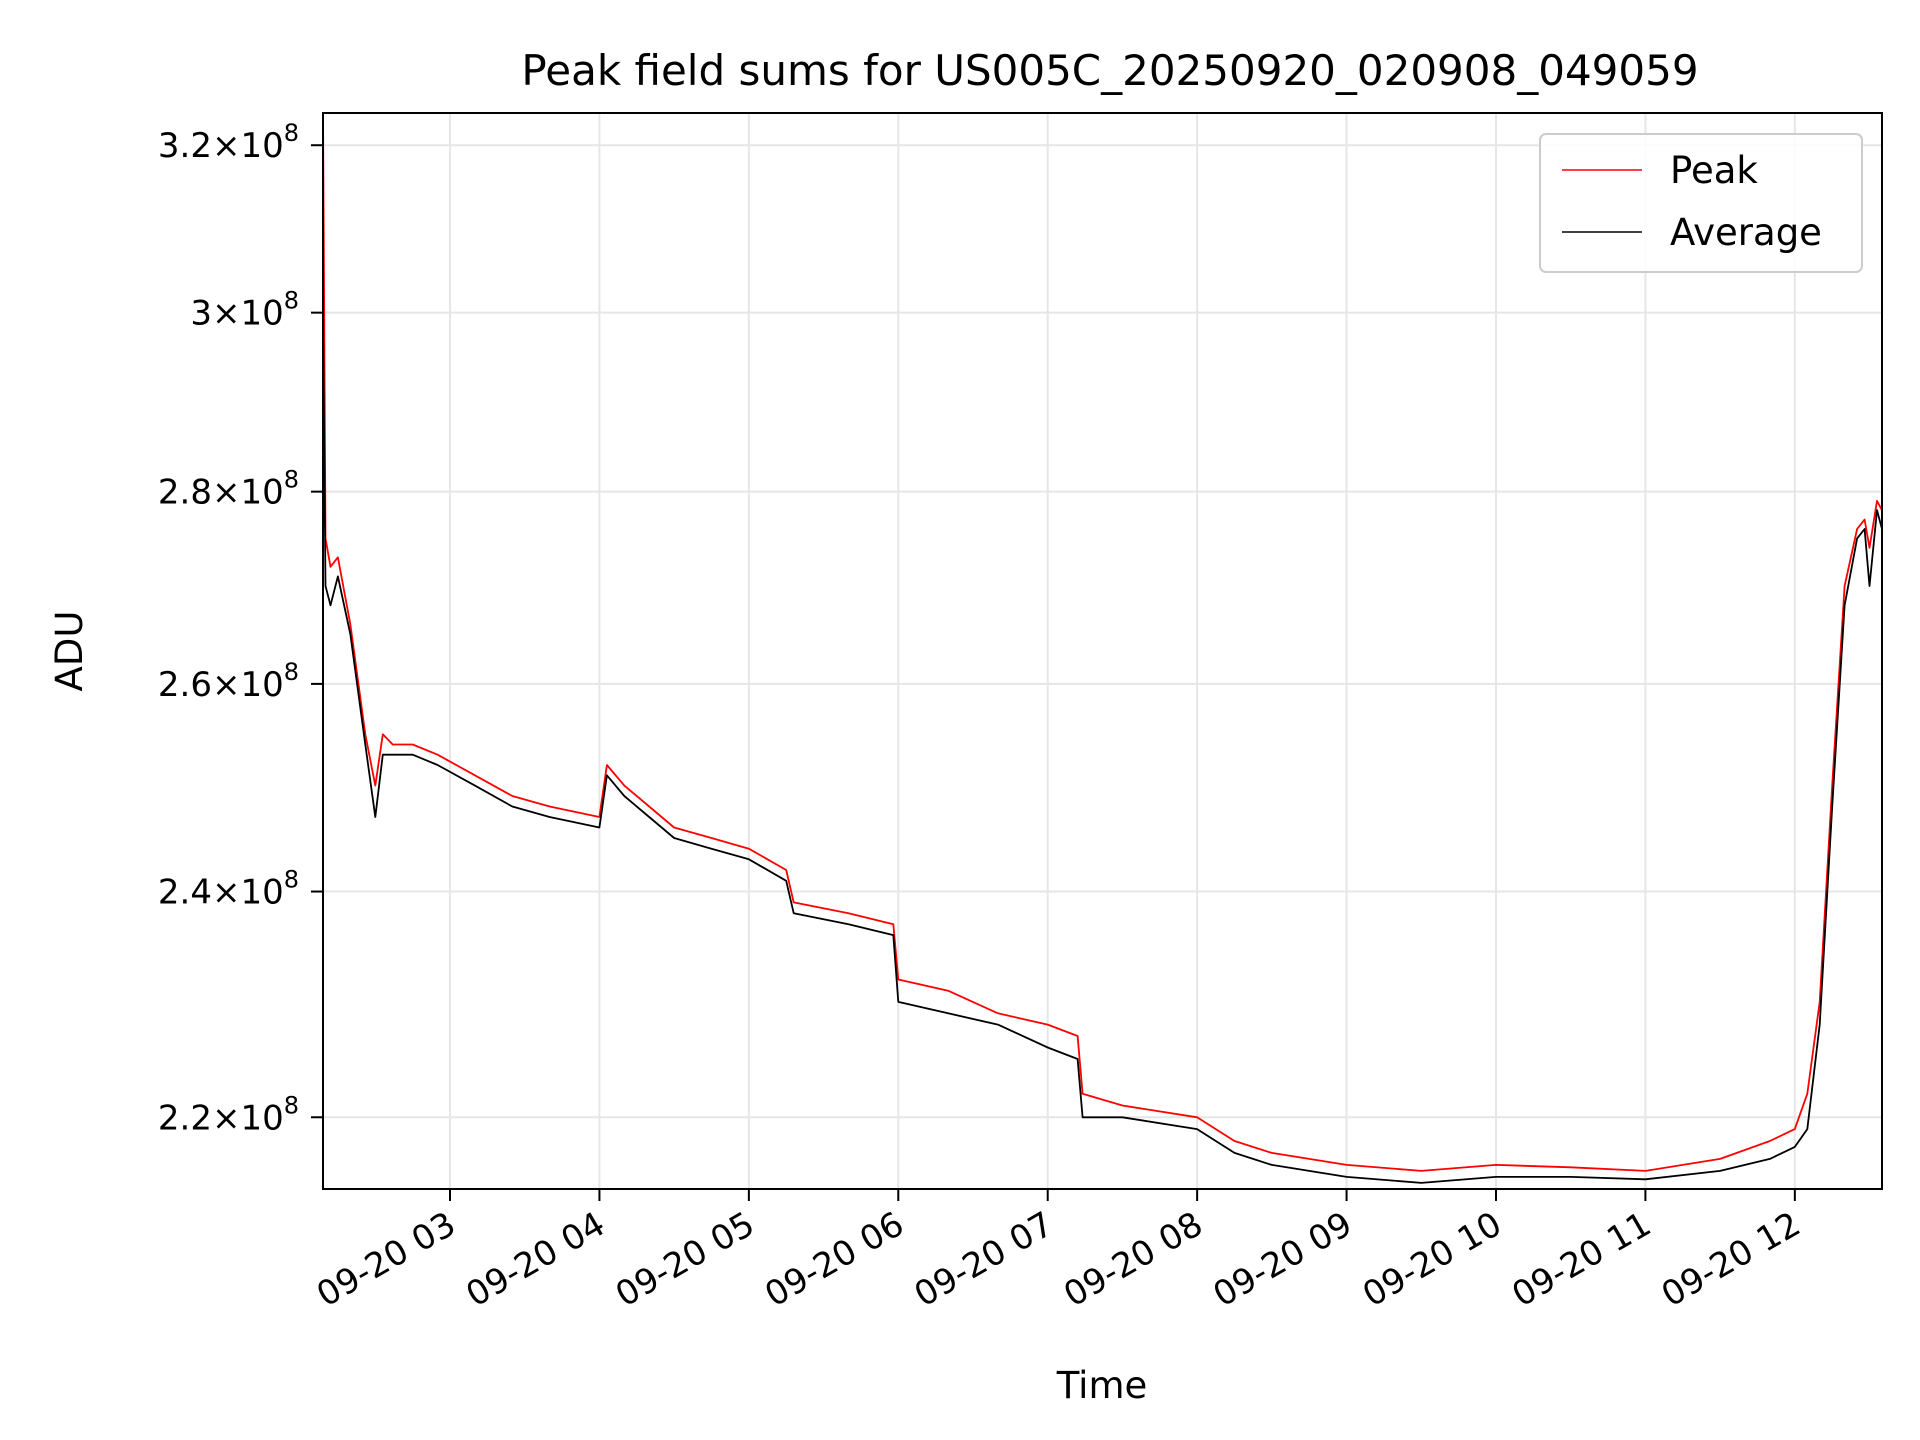  Describe the element at coordinates (228, 1114) in the screenshot. I see `y-tick-label: 2.2×108` at that location.